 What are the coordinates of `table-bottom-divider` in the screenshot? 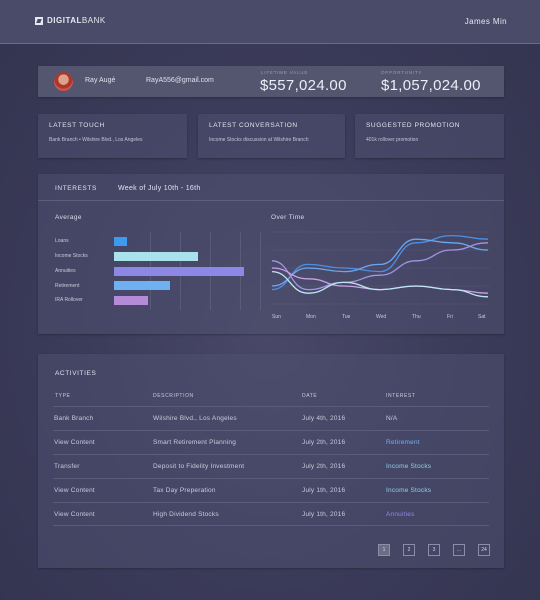 It's located at (271, 525).